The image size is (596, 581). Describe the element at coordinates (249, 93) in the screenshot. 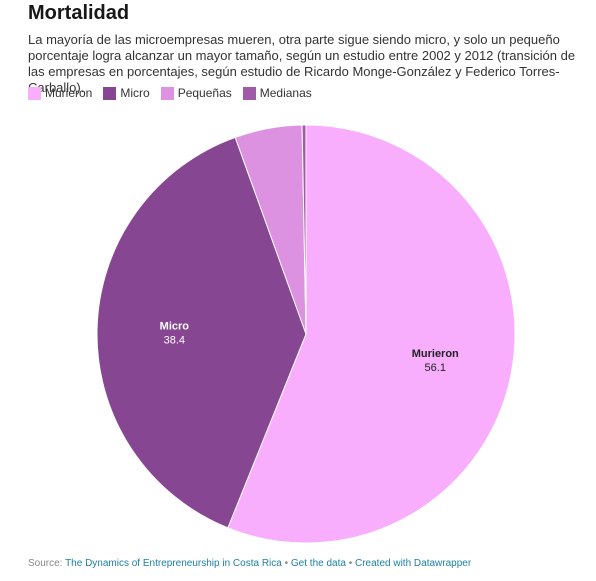

I see `legend-swatch-medianas` at that location.